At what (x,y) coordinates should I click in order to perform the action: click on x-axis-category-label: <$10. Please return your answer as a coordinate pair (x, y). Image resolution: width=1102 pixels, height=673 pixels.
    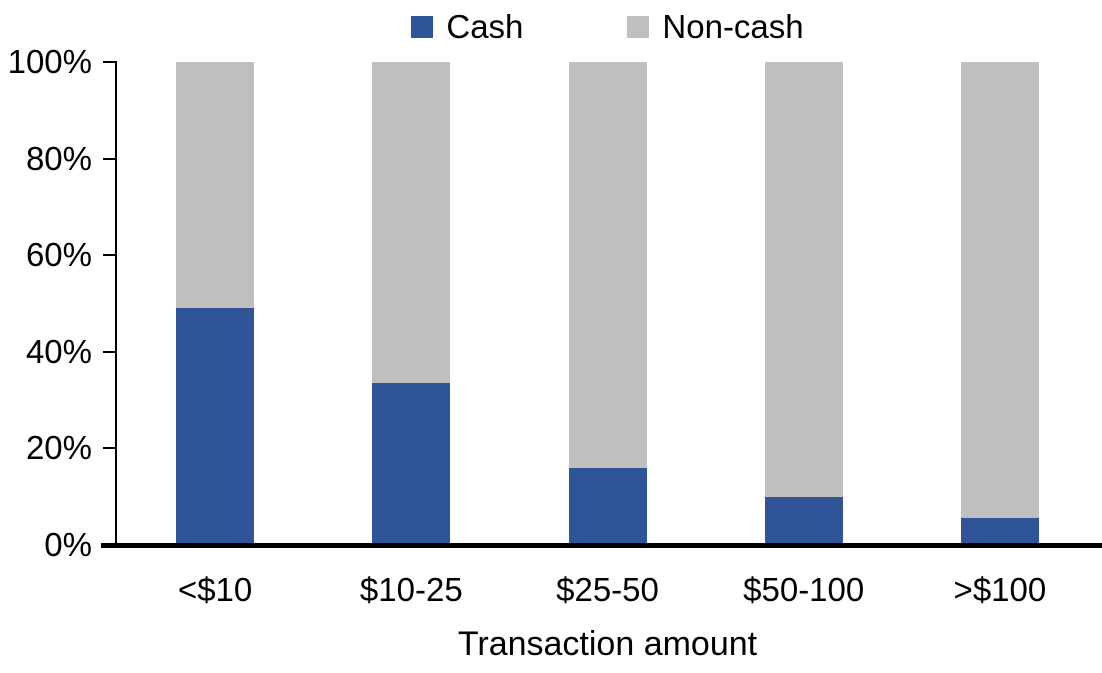
    Looking at the image, I should click on (215, 589).